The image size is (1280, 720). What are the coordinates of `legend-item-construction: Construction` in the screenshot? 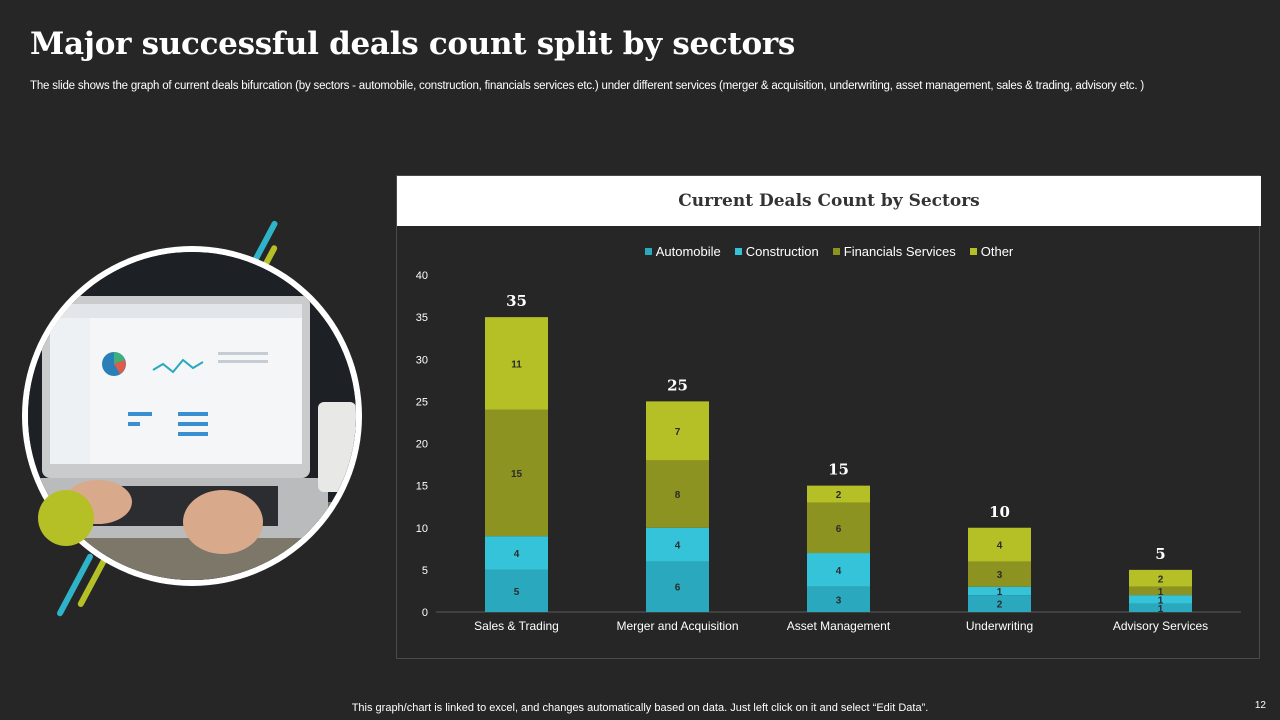 It's located at (776, 251).